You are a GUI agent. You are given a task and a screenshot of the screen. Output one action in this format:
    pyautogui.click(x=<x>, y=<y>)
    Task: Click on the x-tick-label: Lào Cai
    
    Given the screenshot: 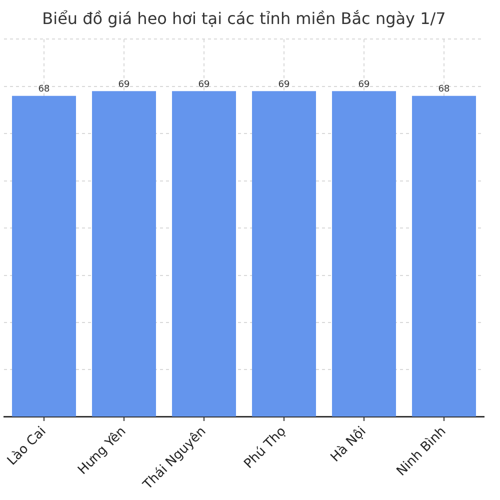 What is the action you would take?
    pyautogui.click(x=27, y=446)
    